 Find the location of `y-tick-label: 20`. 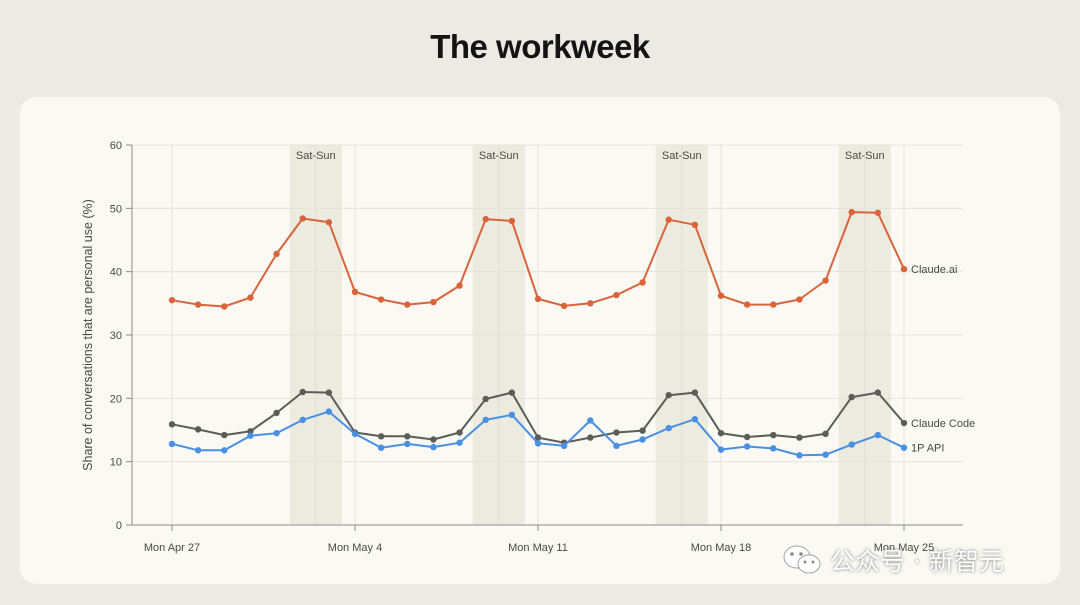

y-tick-label: 20 is located at coordinates (116, 399).